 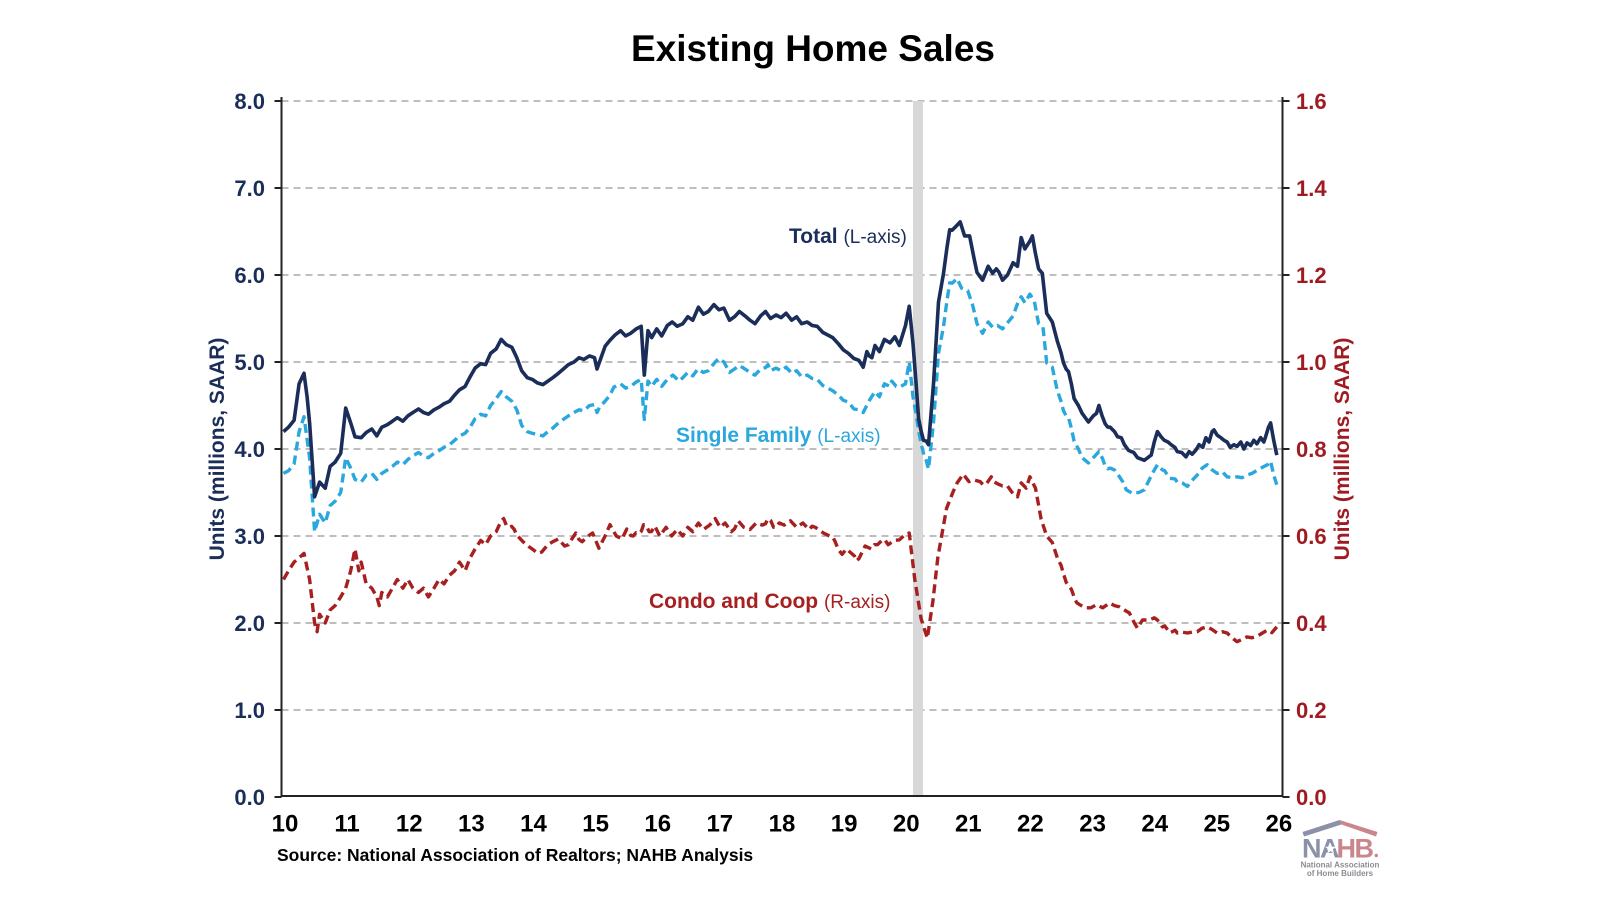 I want to click on svg-text: 20, so click(x=906, y=824).